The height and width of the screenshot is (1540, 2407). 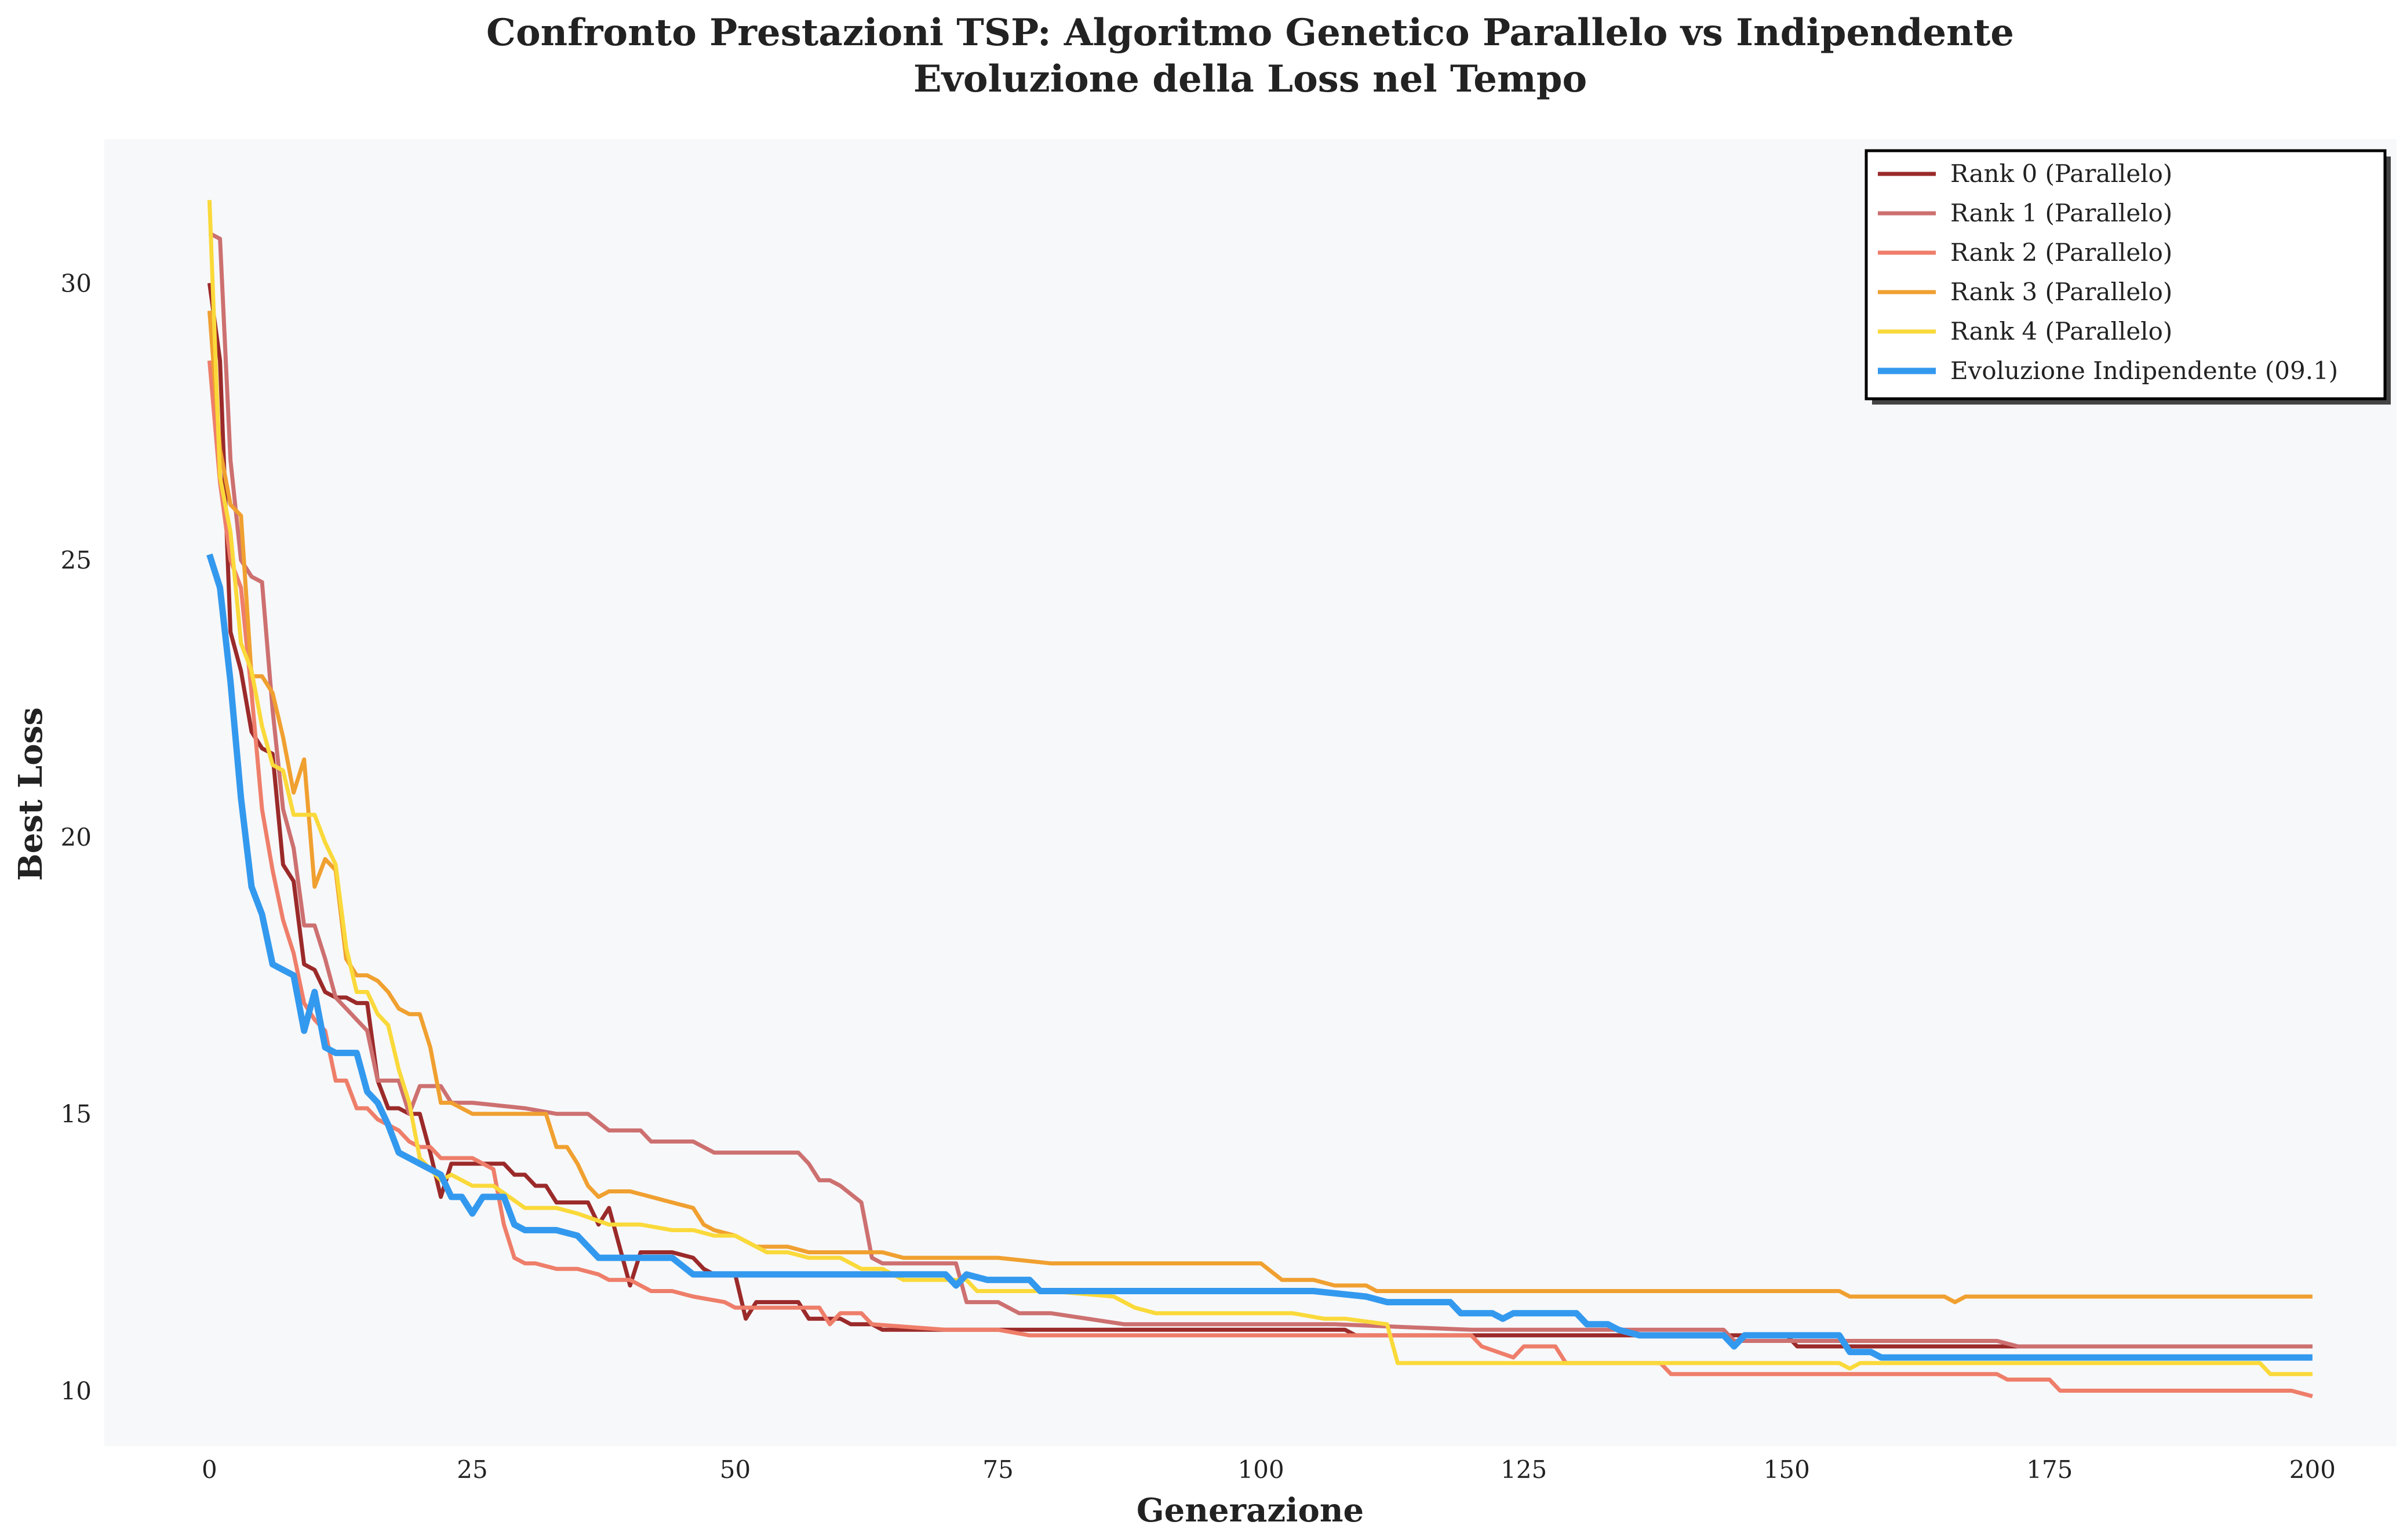 I want to click on y-axis-label: Best Loss, so click(x=31, y=794).